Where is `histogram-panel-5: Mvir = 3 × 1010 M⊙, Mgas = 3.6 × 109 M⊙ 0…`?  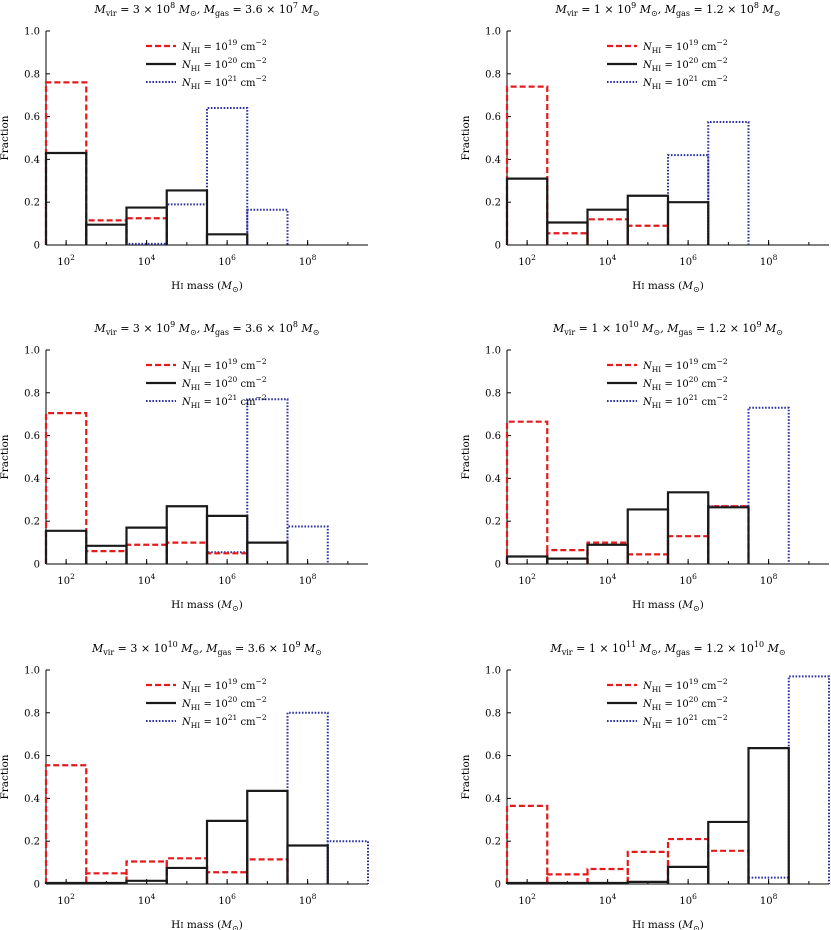
histogram-panel-5: Mvir = 3 × 1010 M⊙, Mgas = 3.6 × 109 M⊙ 0… is located at coordinates (184, 785).